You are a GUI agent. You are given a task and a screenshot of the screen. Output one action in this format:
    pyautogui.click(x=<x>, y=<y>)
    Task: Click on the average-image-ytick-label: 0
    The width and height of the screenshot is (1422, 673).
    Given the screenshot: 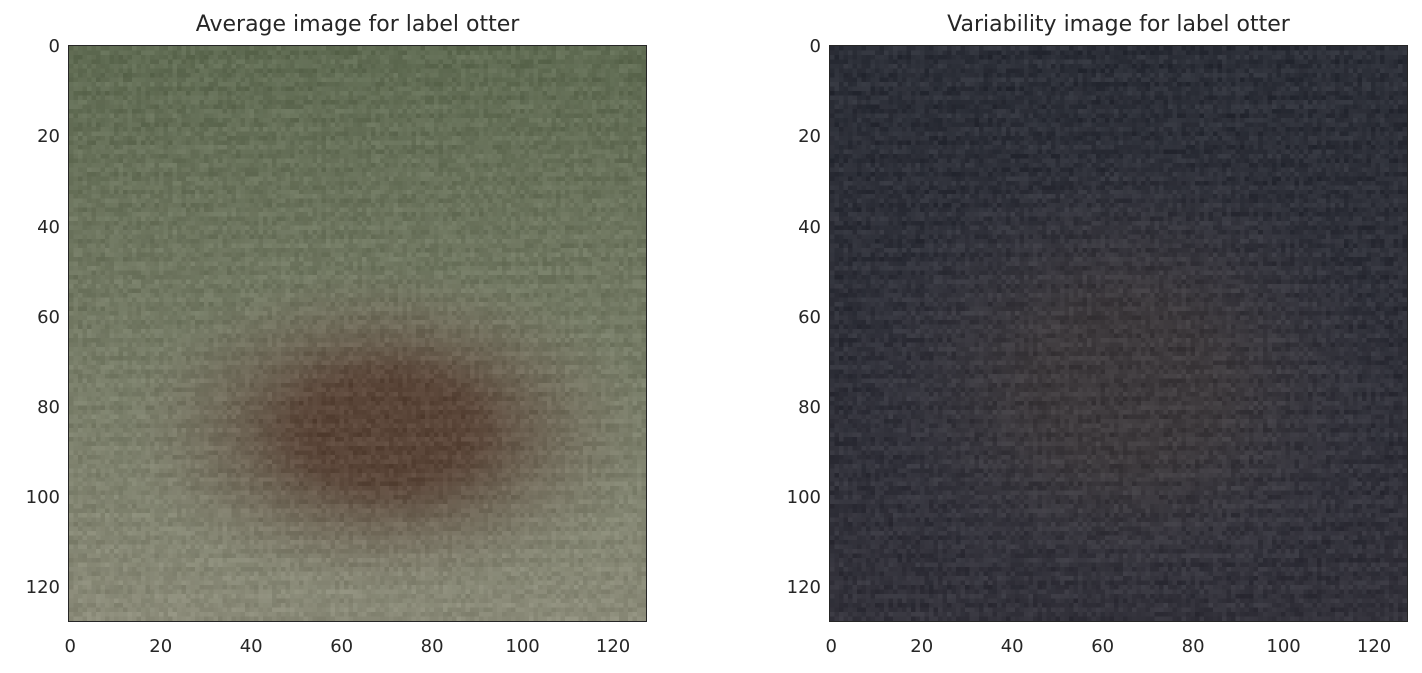 What is the action you would take?
    pyautogui.click(x=54, y=47)
    